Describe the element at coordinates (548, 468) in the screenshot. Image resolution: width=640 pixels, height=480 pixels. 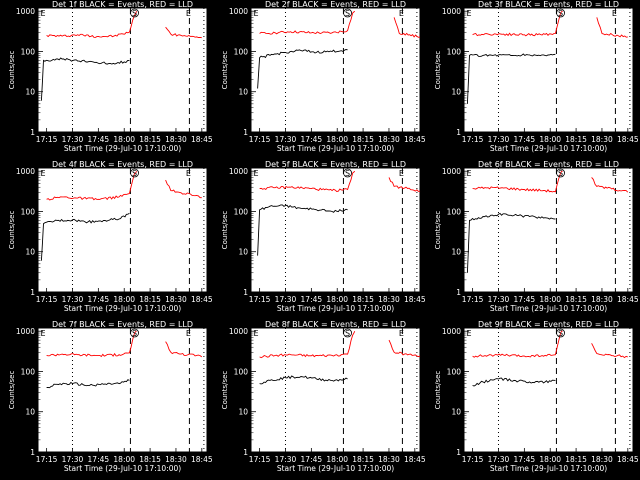
I see `x-axis-label: Start Time (29-Jul-10 17:10:00)` at that location.